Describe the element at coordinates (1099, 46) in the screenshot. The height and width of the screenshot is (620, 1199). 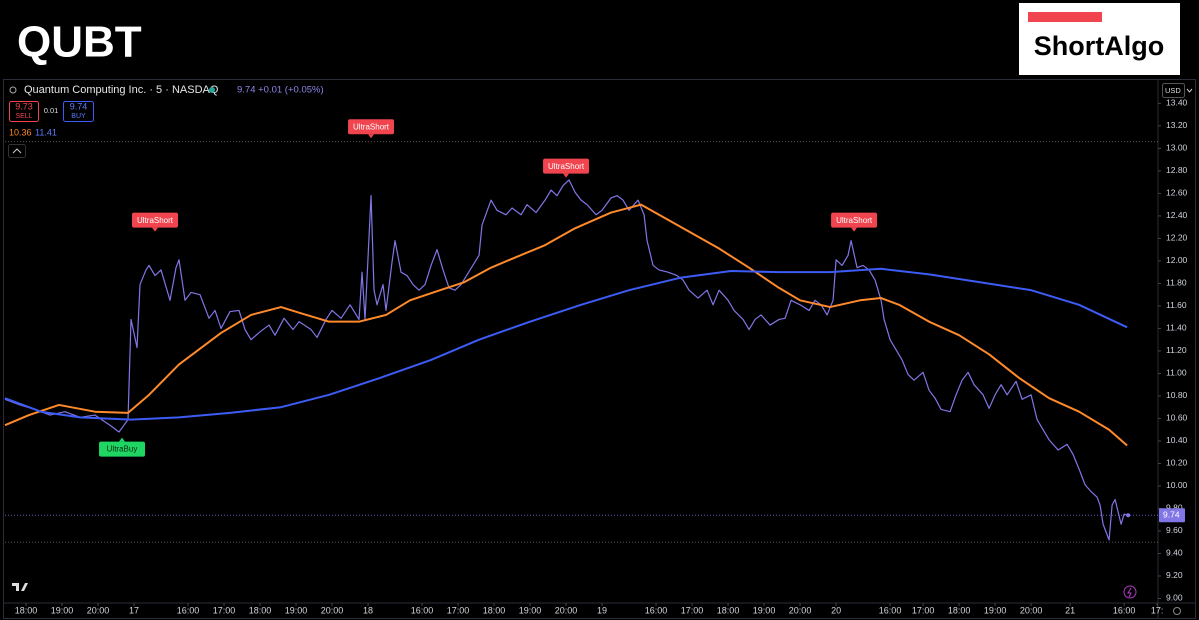
I see `brand-name: ShortAlgo` at that location.